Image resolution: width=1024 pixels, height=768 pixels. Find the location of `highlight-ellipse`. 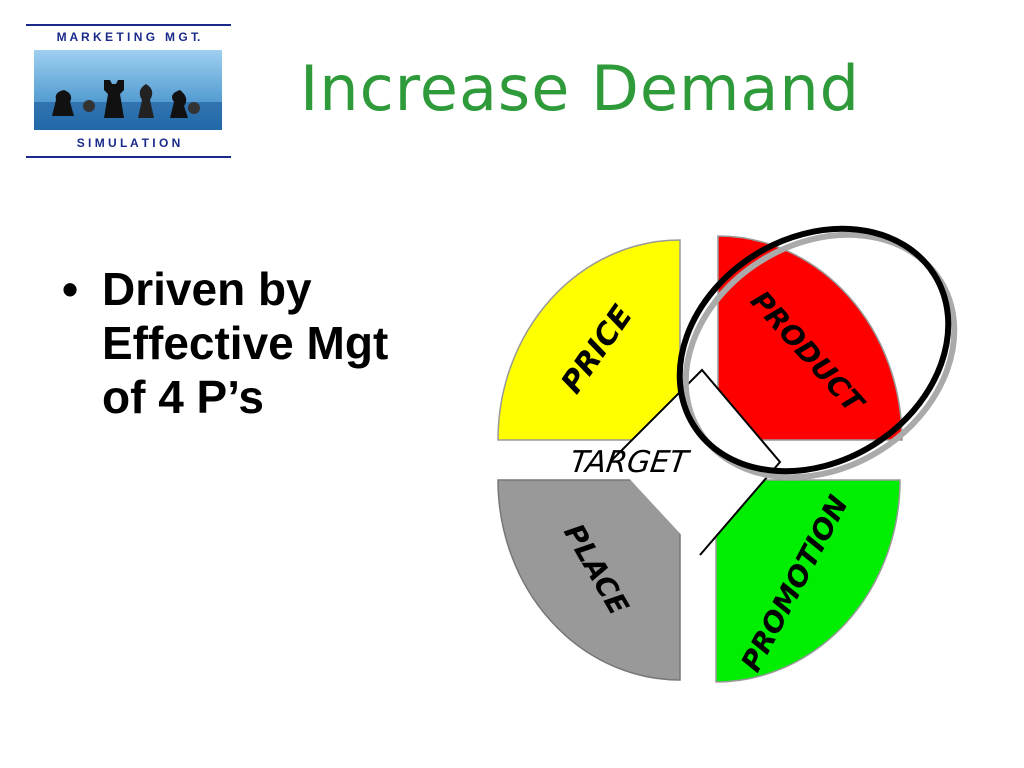

highlight-ellipse is located at coordinates (814, 350).